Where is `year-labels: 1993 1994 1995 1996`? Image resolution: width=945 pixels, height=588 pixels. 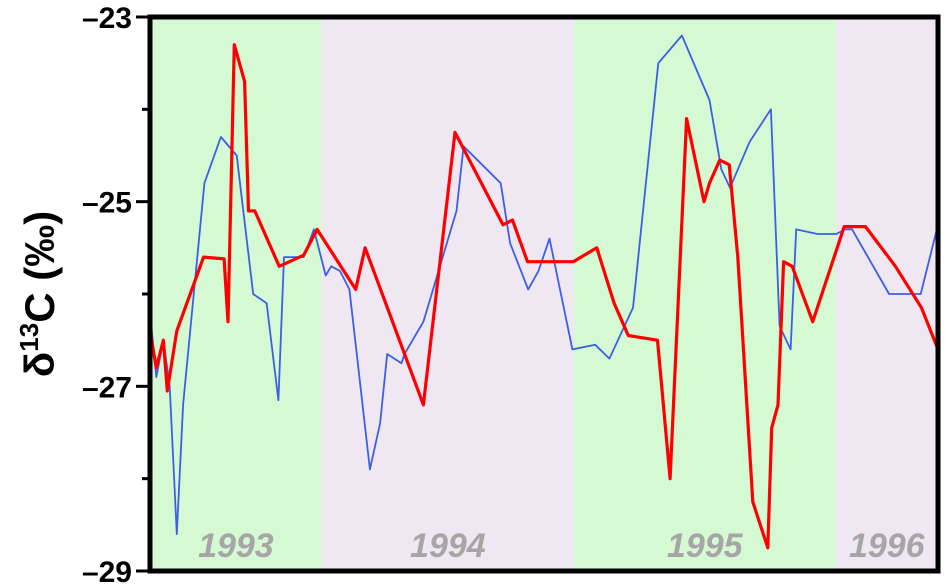
year-labels: 1993 1994 1995 1996 is located at coordinates (562, 546).